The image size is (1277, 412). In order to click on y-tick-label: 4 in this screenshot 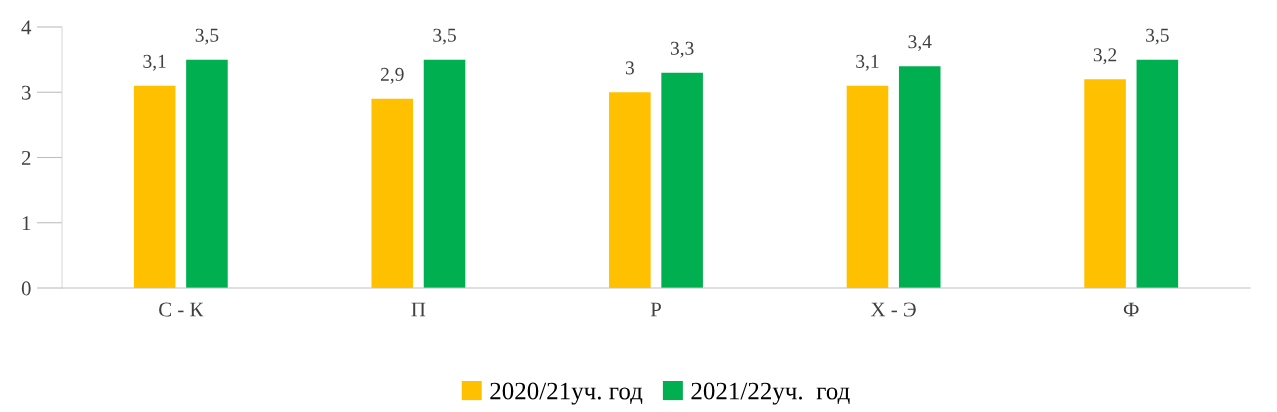, I will do `click(26, 27)`.